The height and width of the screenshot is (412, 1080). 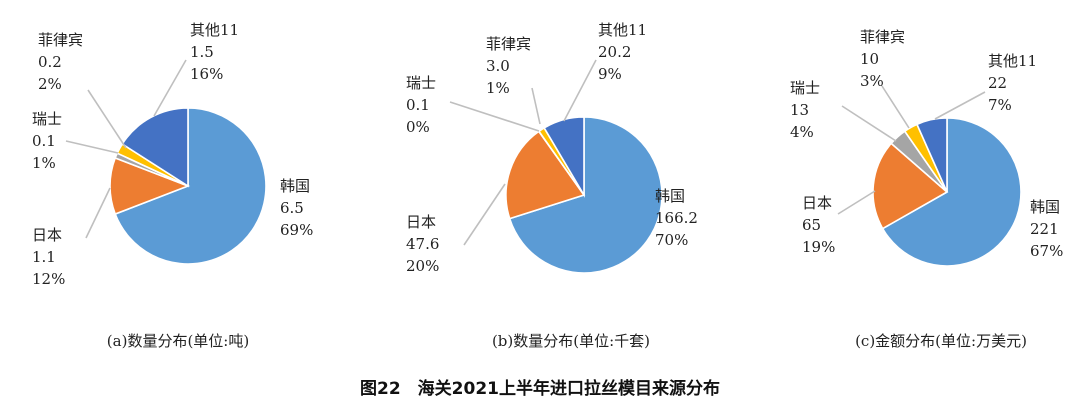 What do you see at coordinates (818, 247) in the screenshot?
I see `slice-percent: 19%` at bounding box center [818, 247].